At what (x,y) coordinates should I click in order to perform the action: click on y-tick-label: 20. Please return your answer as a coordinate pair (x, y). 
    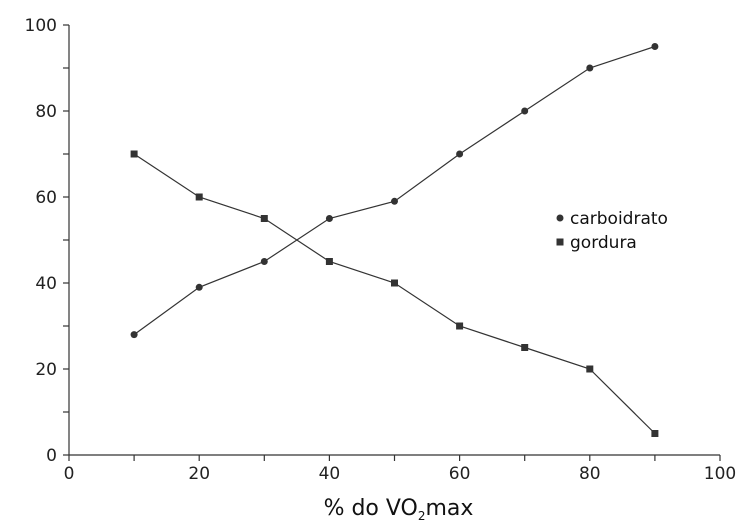
    Looking at the image, I should click on (46, 370).